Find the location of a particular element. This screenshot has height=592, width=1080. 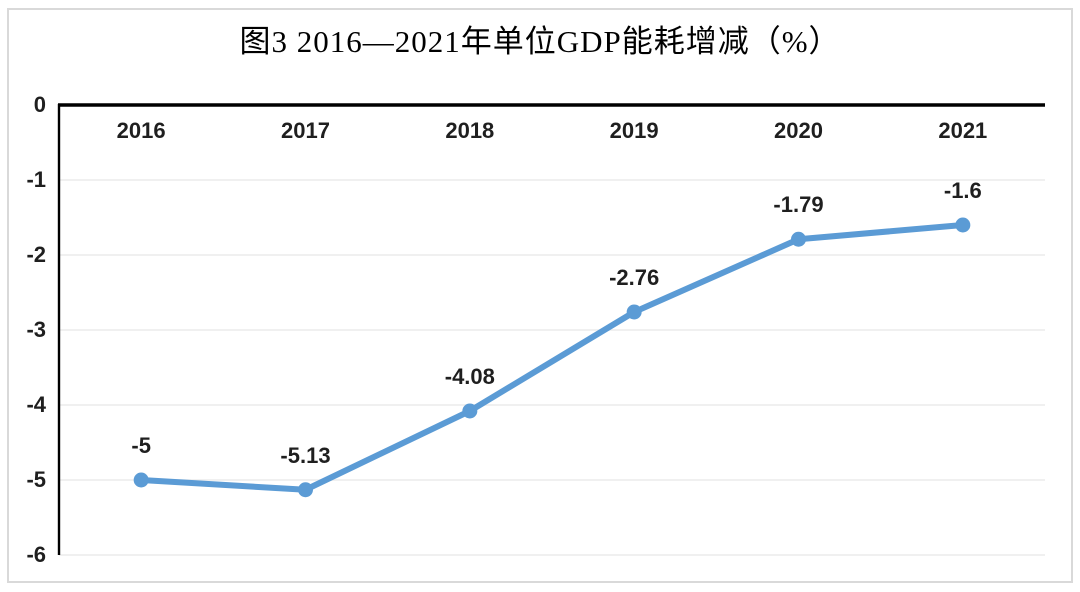

data-point-label: -2.76 is located at coordinates (634, 277).